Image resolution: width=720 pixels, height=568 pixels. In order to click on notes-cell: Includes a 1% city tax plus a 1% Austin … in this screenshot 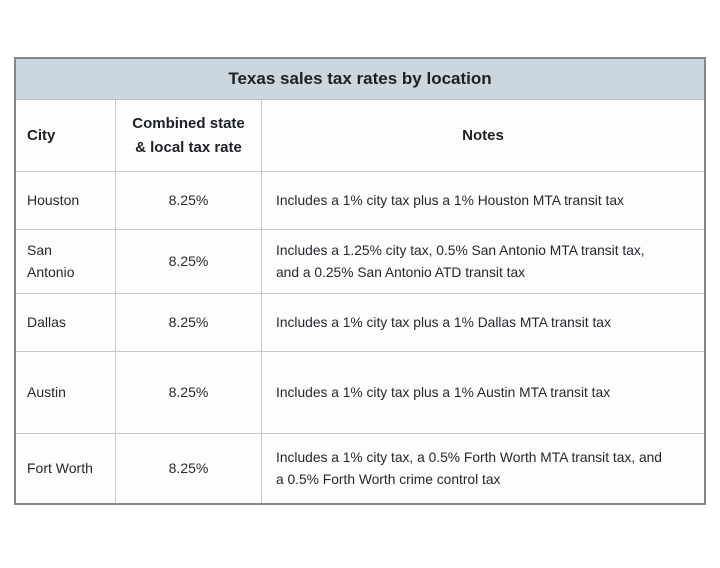, I will do `click(443, 392)`.